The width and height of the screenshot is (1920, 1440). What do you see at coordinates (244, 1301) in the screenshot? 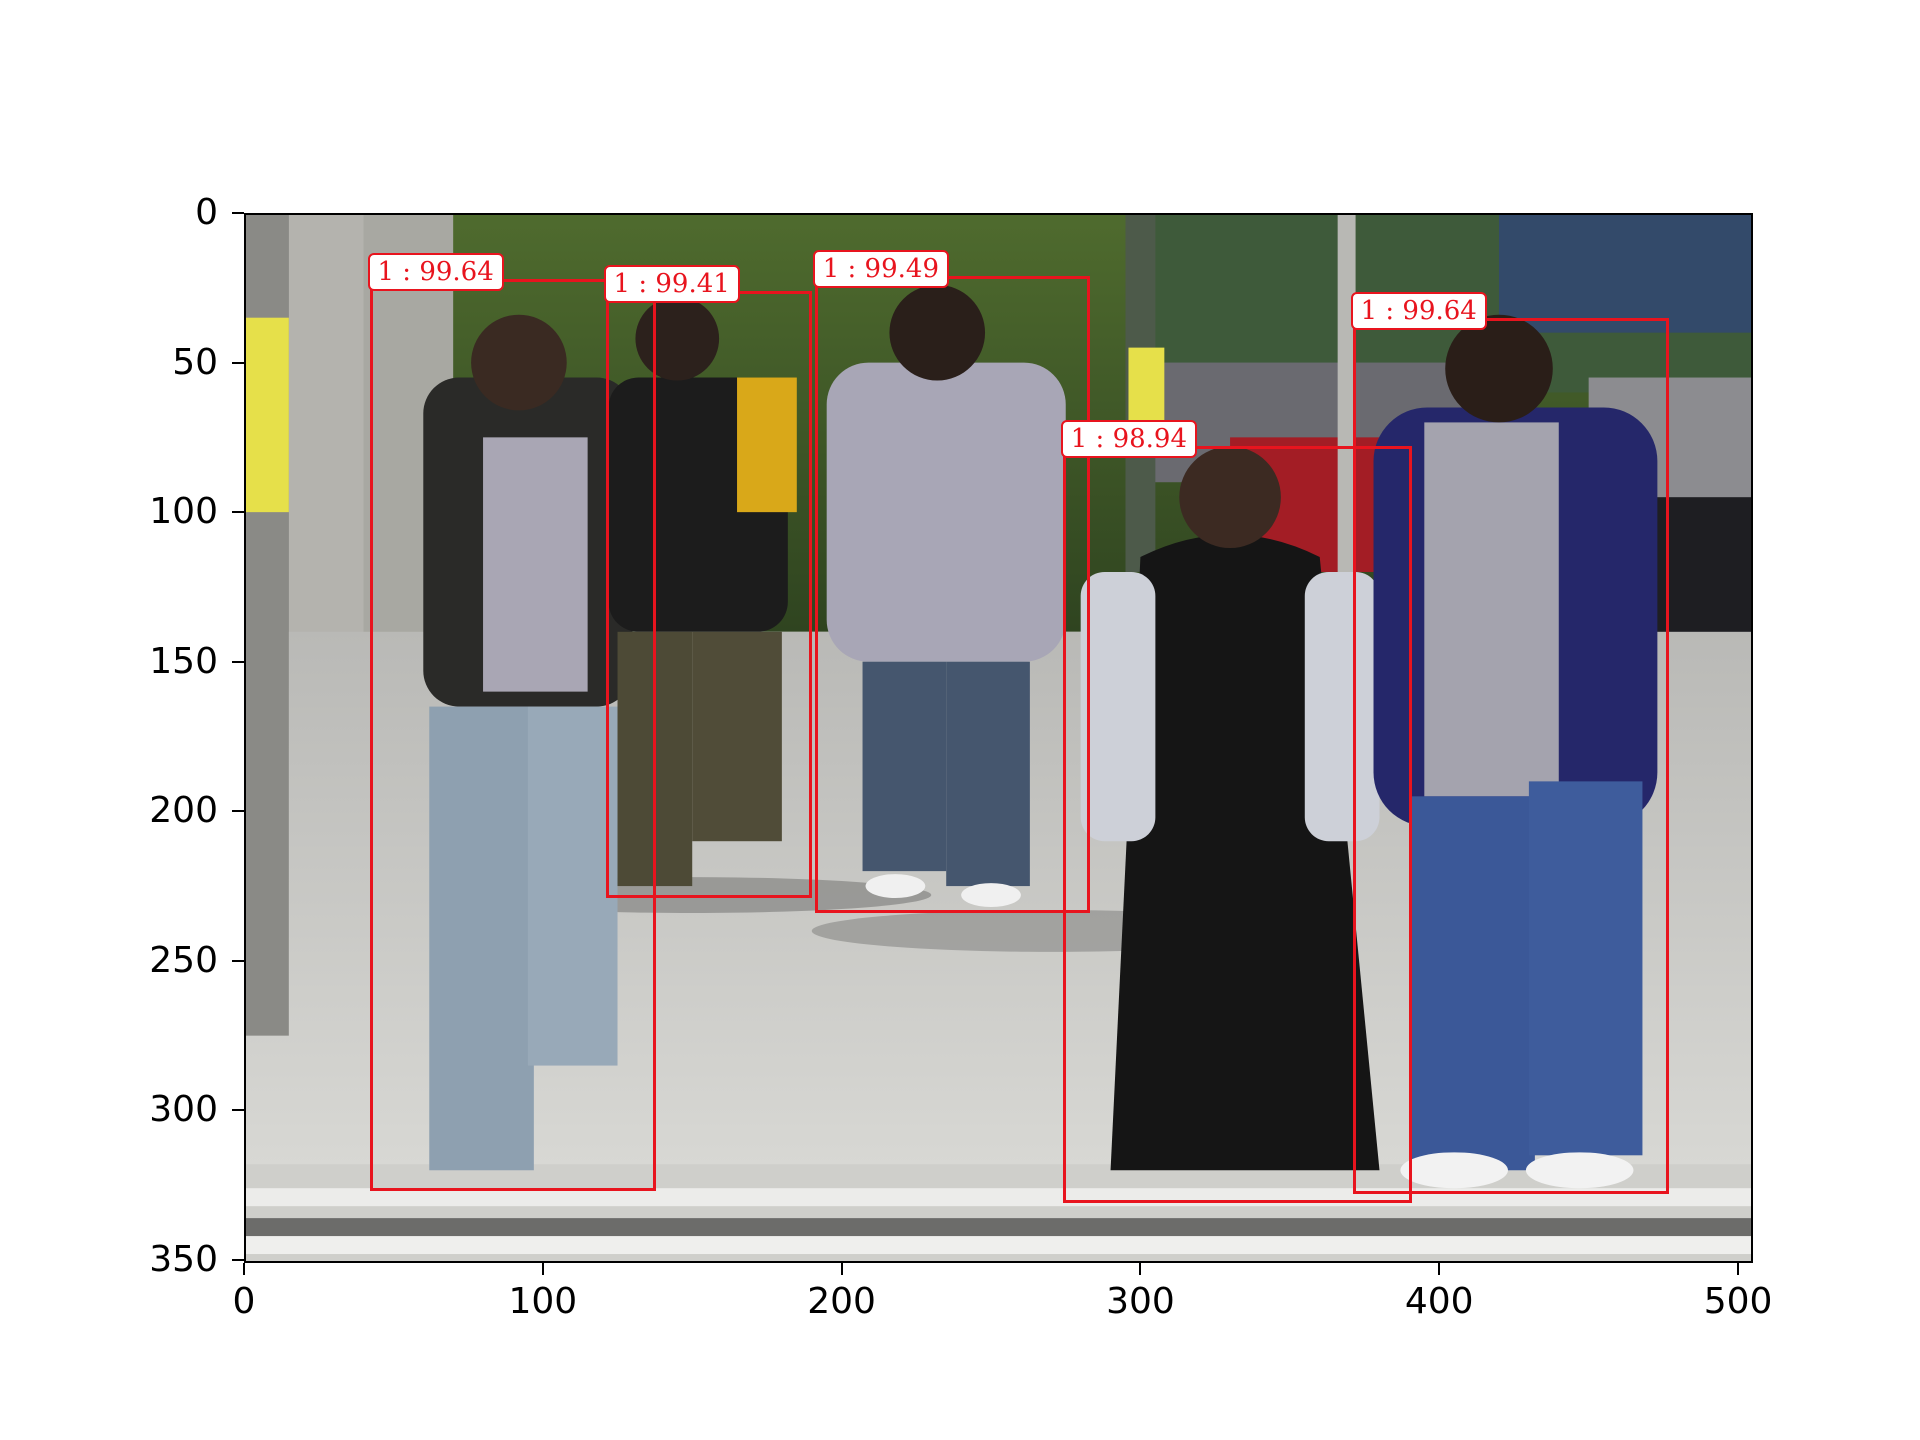
I see `x-tick-label: 0` at bounding box center [244, 1301].